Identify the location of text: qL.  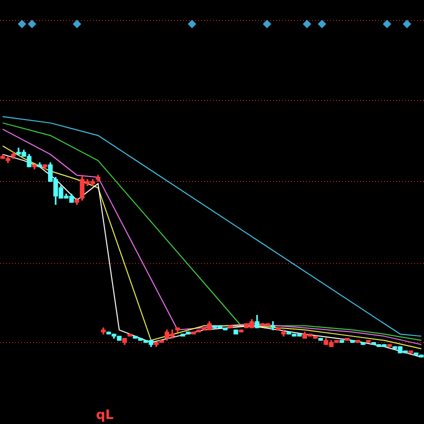
(105, 415).